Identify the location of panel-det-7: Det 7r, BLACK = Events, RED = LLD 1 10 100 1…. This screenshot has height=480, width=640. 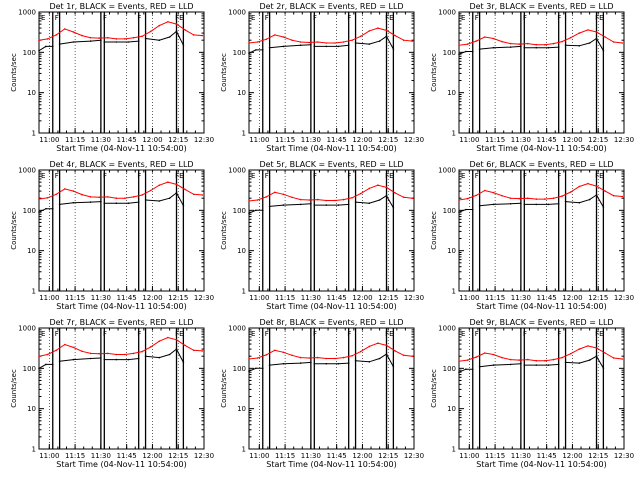
(112, 393).